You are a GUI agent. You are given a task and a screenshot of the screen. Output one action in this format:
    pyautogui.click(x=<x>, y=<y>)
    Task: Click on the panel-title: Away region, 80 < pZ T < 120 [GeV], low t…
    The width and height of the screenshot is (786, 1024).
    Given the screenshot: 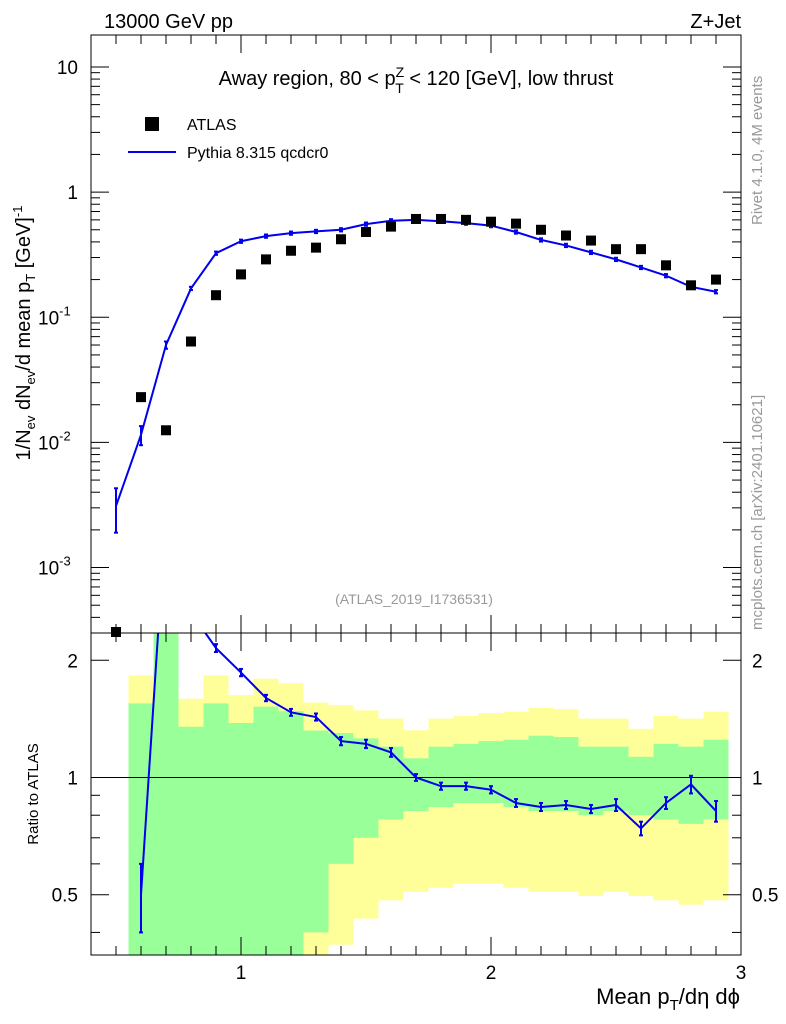 What is the action you would take?
    pyautogui.click(x=416, y=80)
    